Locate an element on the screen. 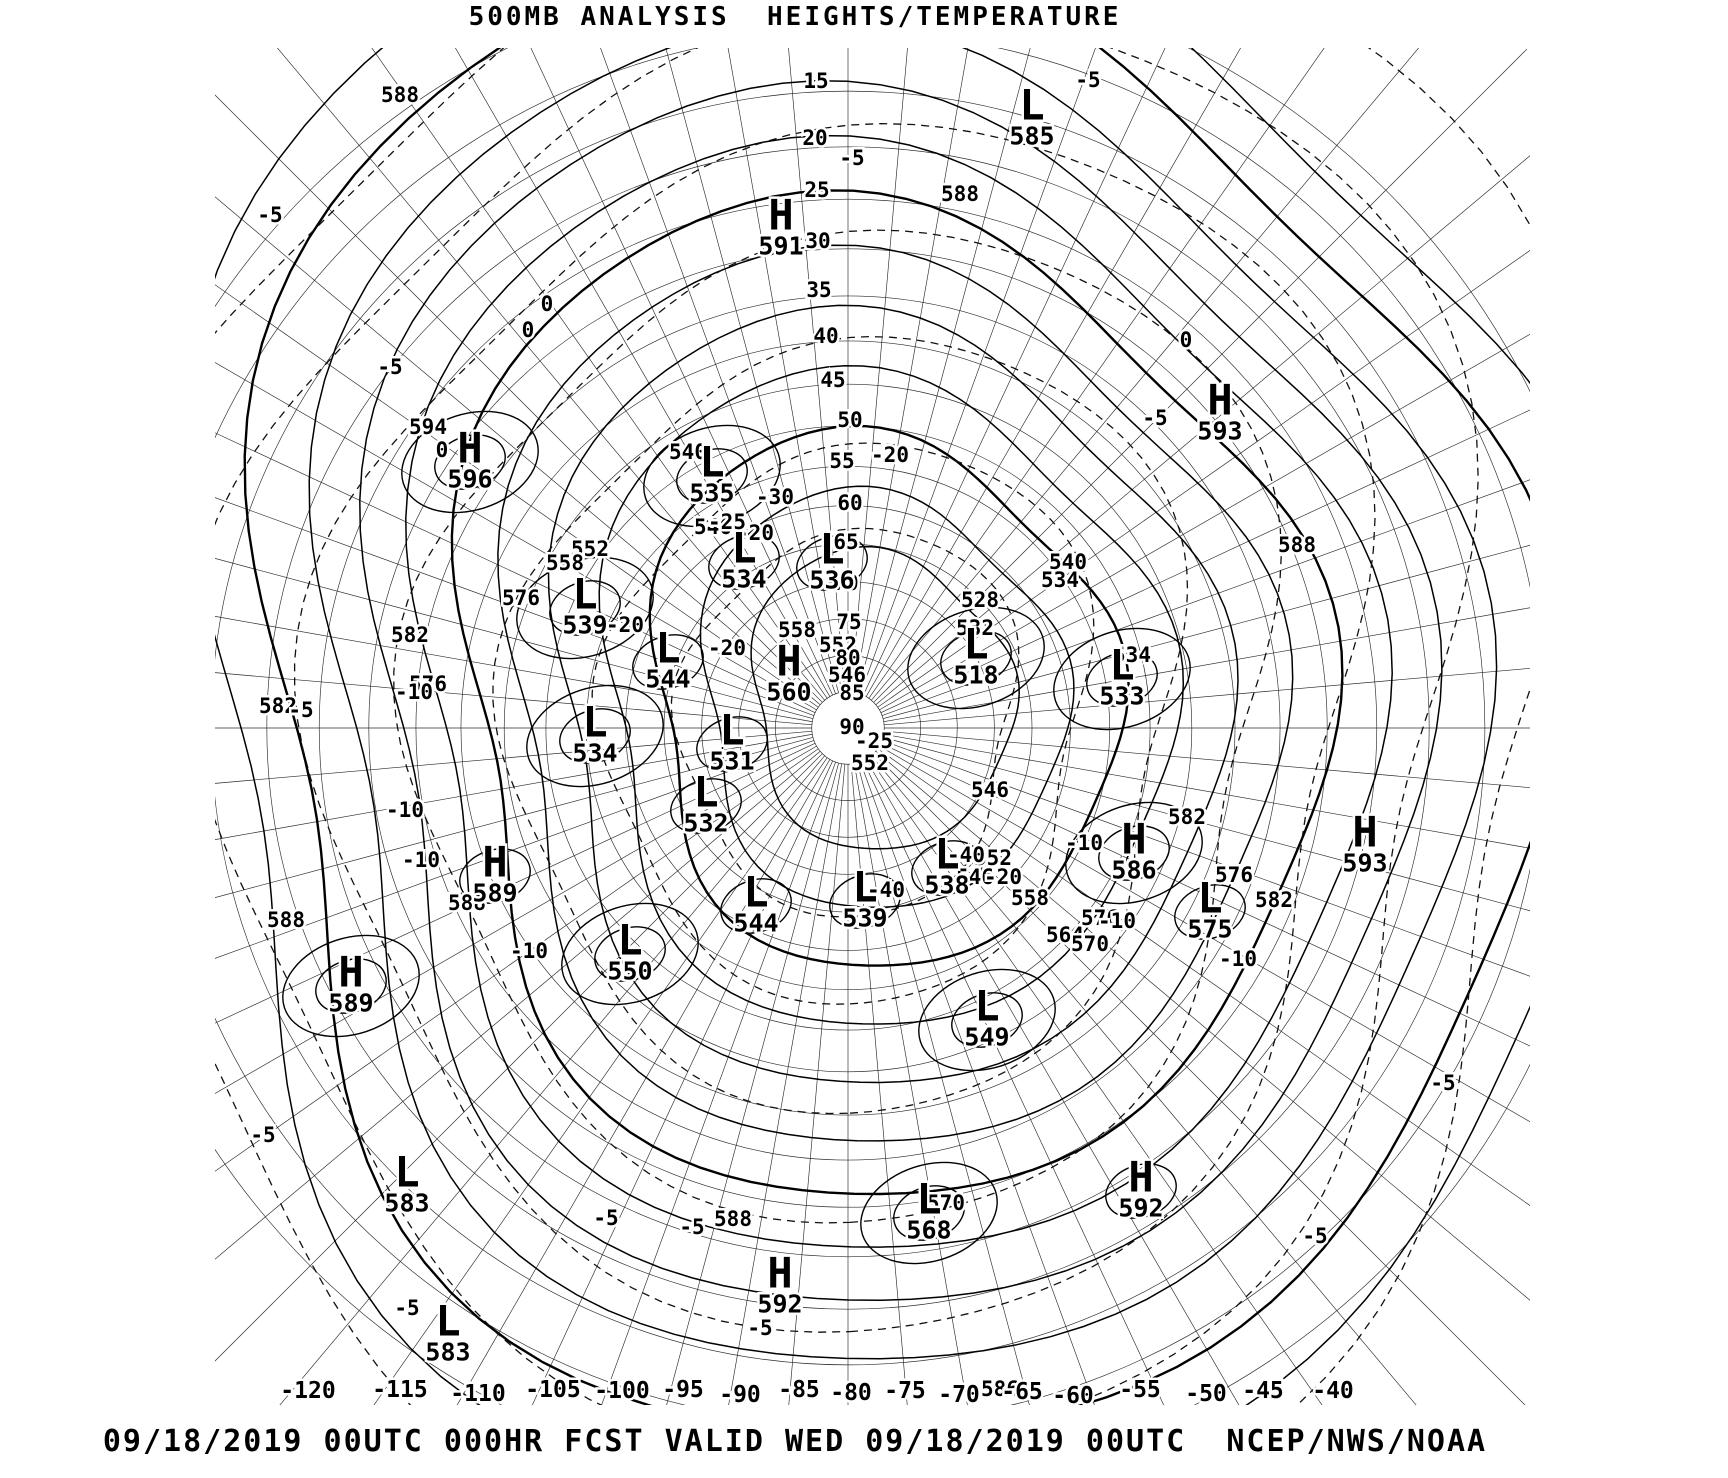 The width and height of the screenshot is (1728, 1478). lat-label: 15 is located at coordinates (815, 81).